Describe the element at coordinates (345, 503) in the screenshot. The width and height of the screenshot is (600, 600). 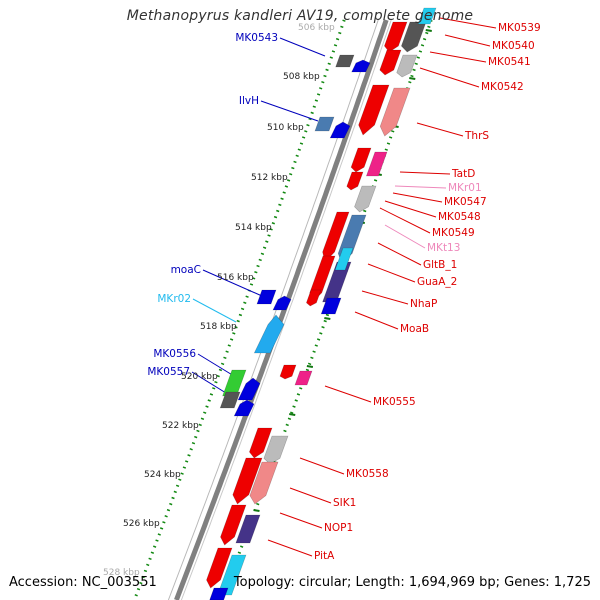
I see `gene-label-sik1: SIK1` at that location.